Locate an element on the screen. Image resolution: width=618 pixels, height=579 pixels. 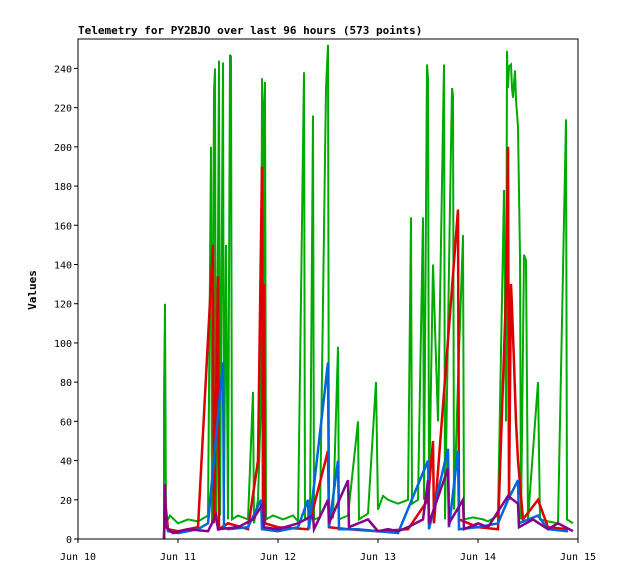
x-tick-label-2: Jun 12 is located at coordinates (278, 557).